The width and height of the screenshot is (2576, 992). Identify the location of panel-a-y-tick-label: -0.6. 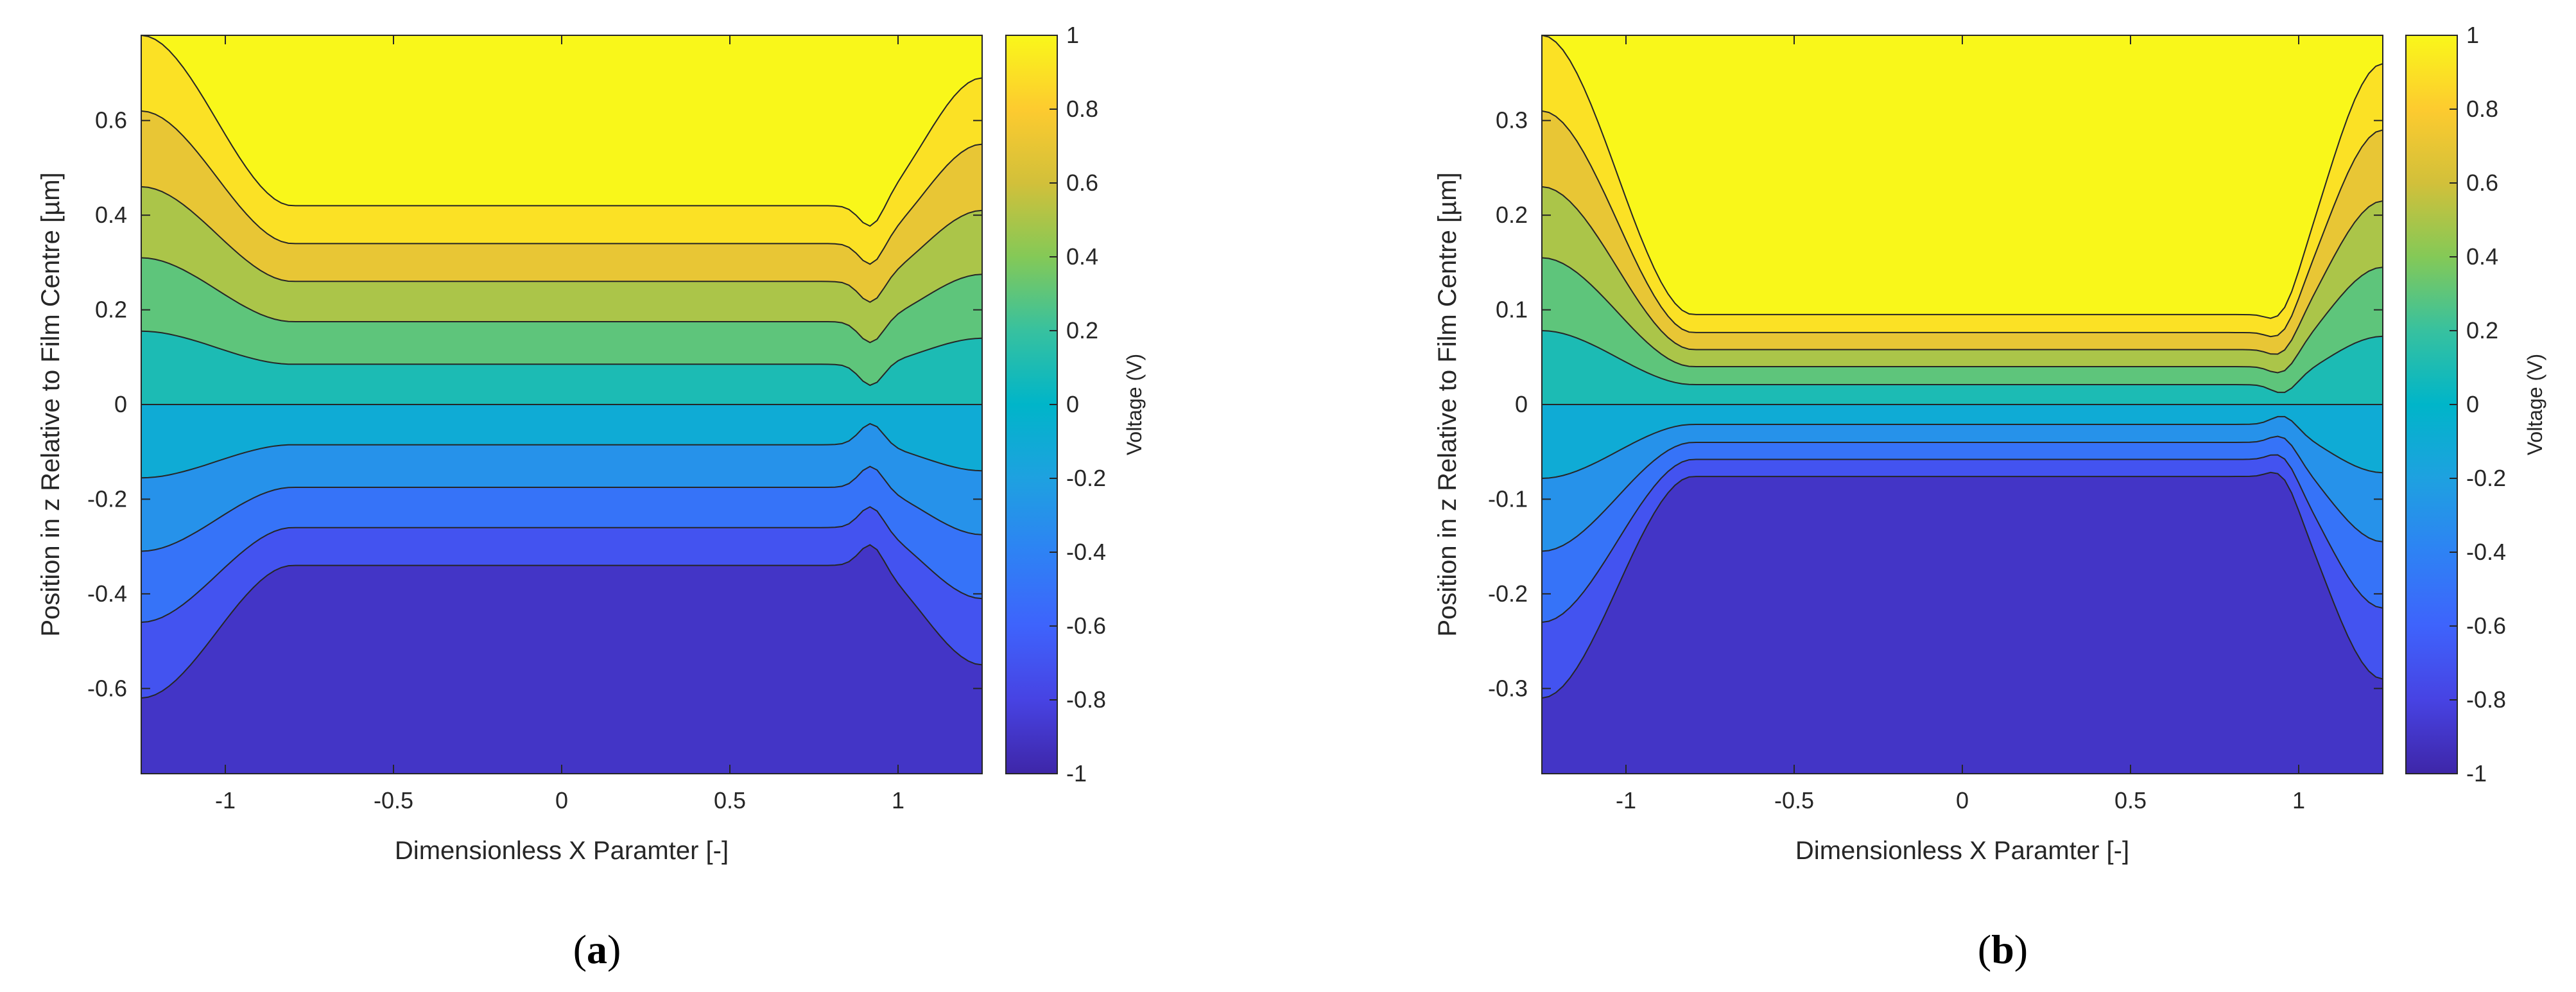
(107, 688).